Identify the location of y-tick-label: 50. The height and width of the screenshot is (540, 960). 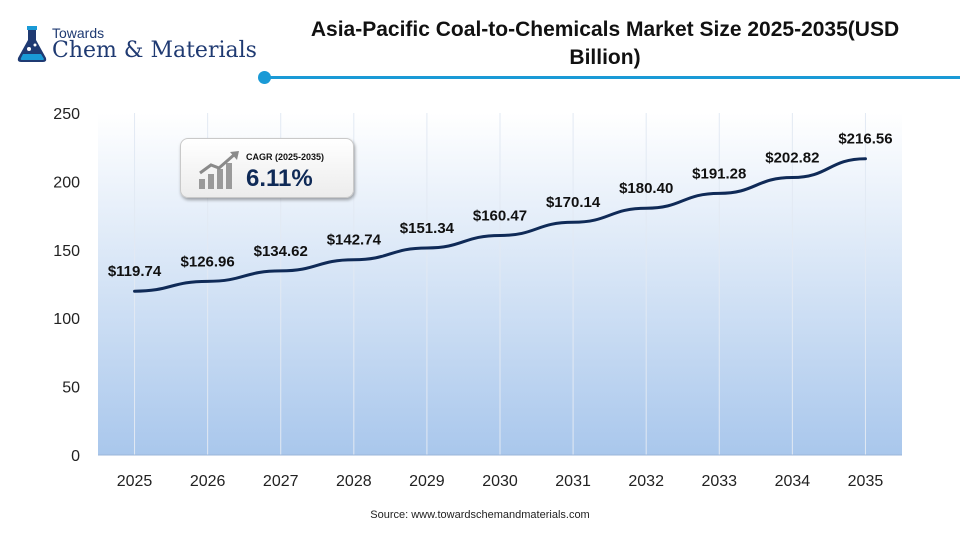
(71, 388).